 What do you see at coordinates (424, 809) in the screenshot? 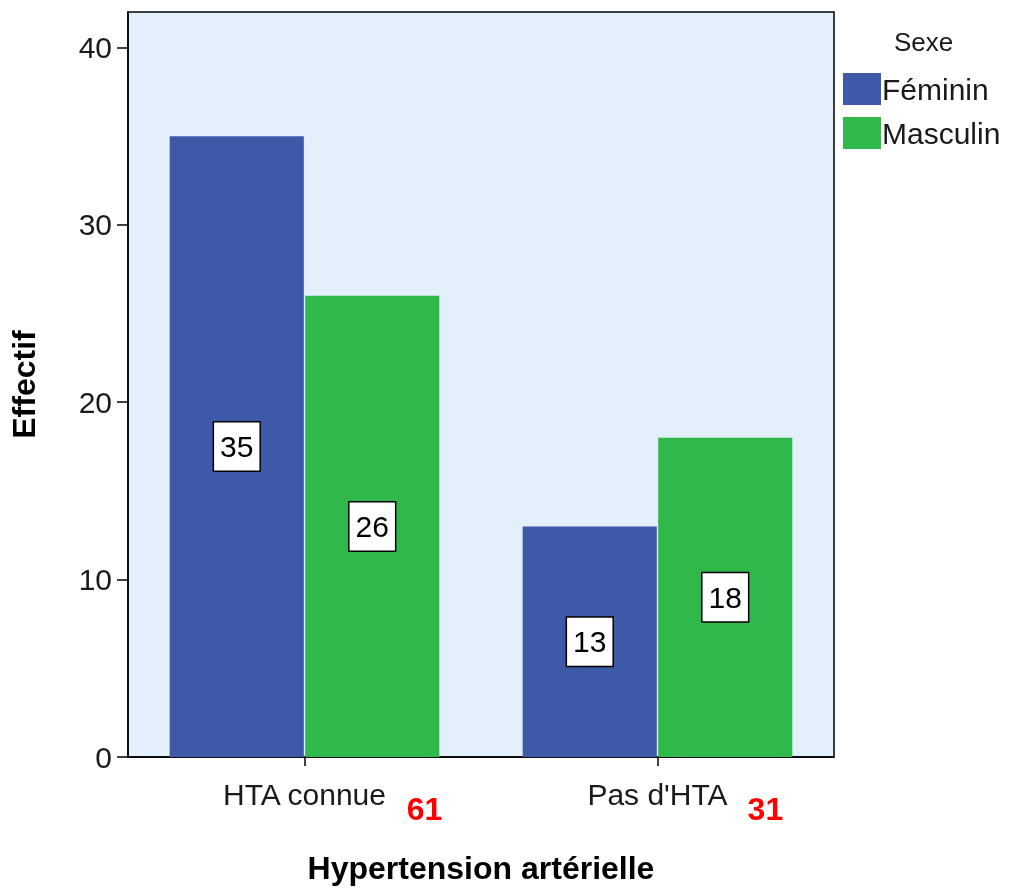
I see `total-label: 61` at bounding box center [424, 809].